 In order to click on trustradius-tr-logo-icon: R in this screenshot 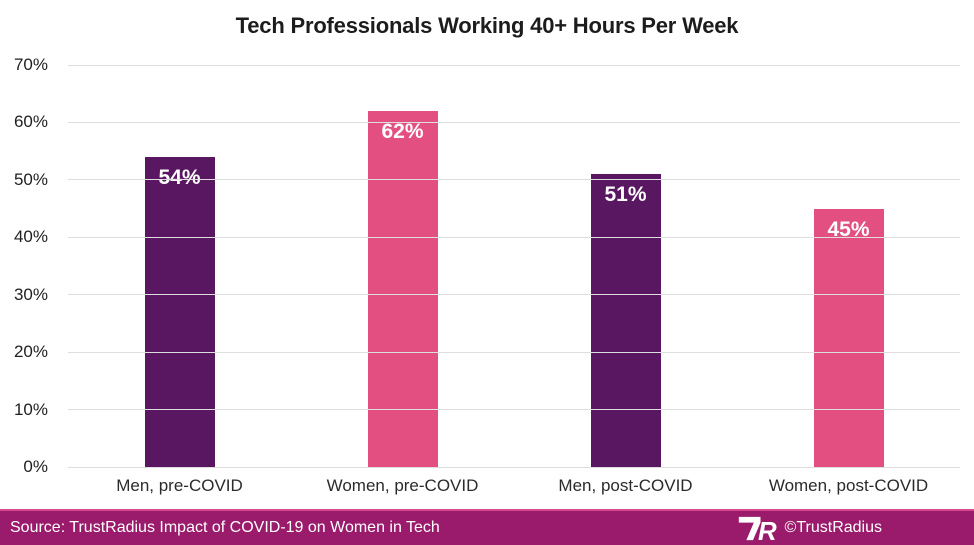, I will do `click(757, 529)`.